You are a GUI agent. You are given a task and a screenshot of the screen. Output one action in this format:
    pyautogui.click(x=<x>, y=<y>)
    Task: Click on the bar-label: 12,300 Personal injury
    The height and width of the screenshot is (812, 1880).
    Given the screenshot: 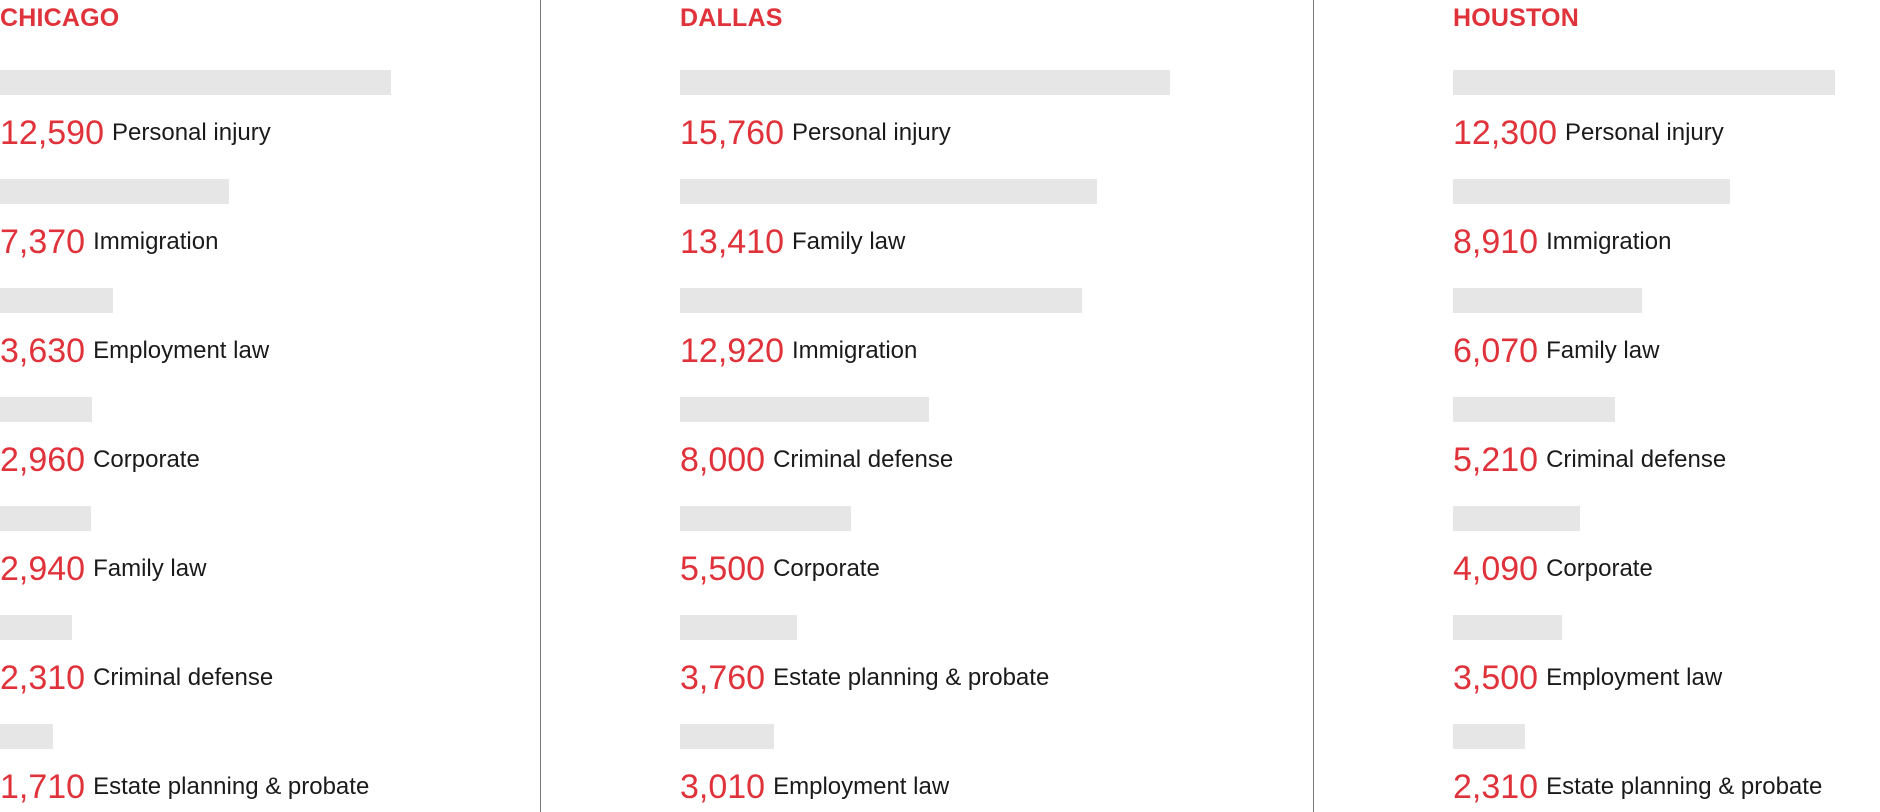 What is the action you would take?
    pyautogui.click(x=1588, y=133)
    